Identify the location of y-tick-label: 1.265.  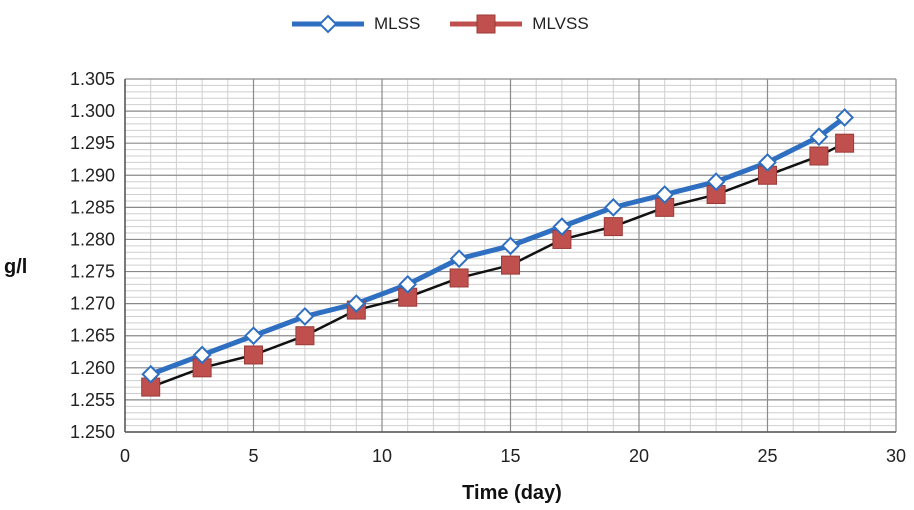
(92, 336).